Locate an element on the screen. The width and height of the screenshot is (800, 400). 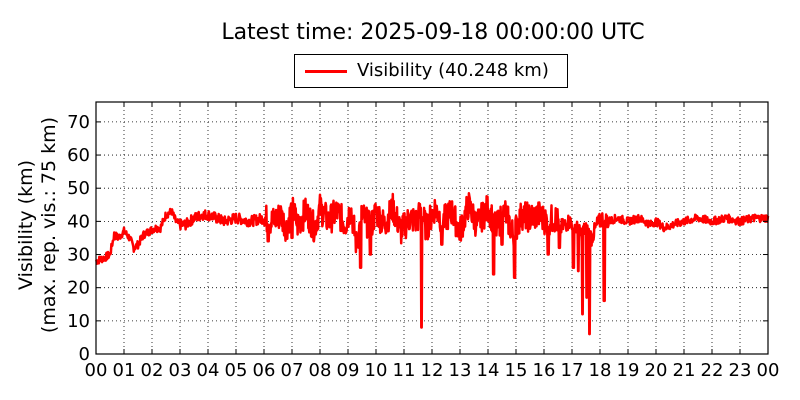
x-tick-label: 22 is located at coordinates (712, 370).